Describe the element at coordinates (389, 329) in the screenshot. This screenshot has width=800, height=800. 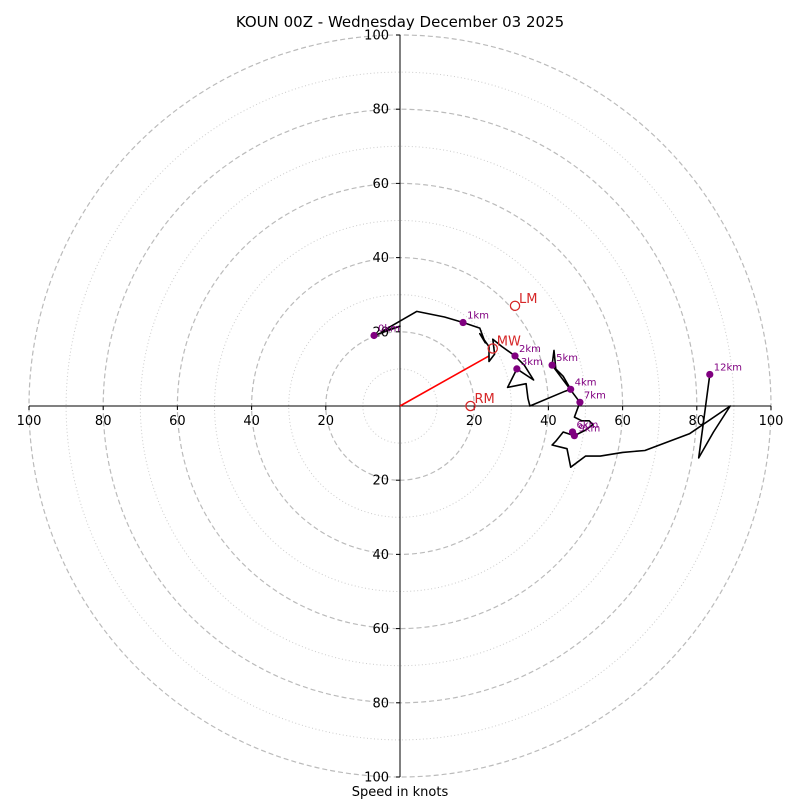
I see `height-marker-label: 0km` at that location.